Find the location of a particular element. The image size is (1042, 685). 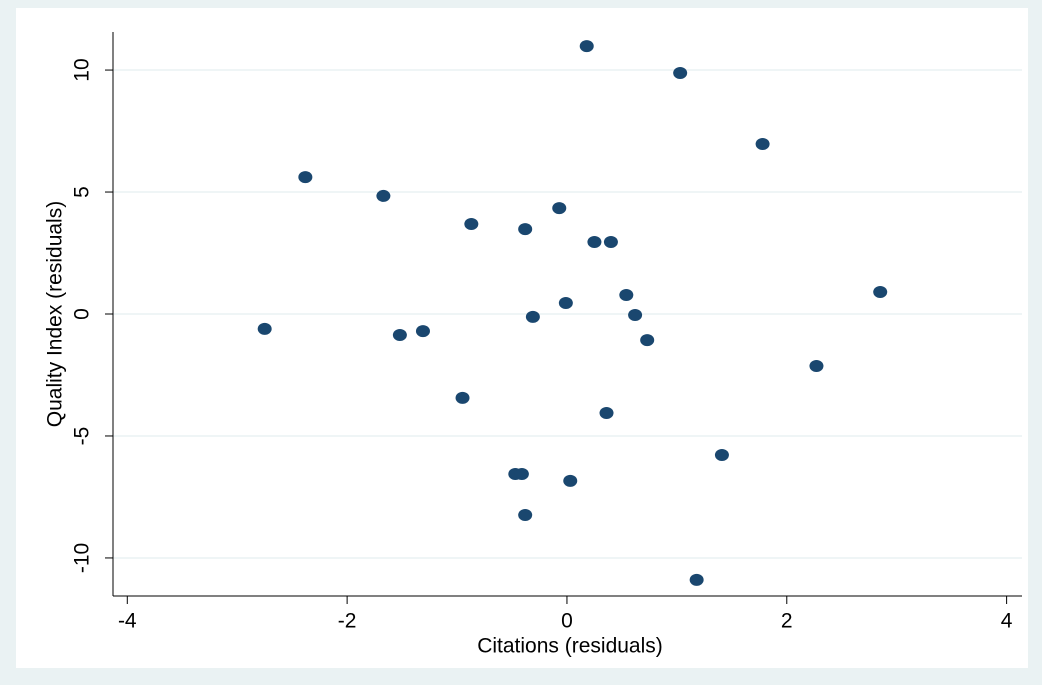

x-tick-label: 4 is located at coordinates (1007, 621).